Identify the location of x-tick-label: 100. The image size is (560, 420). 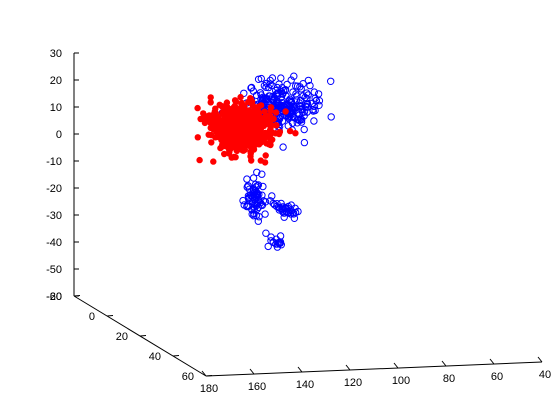
(401, 381).